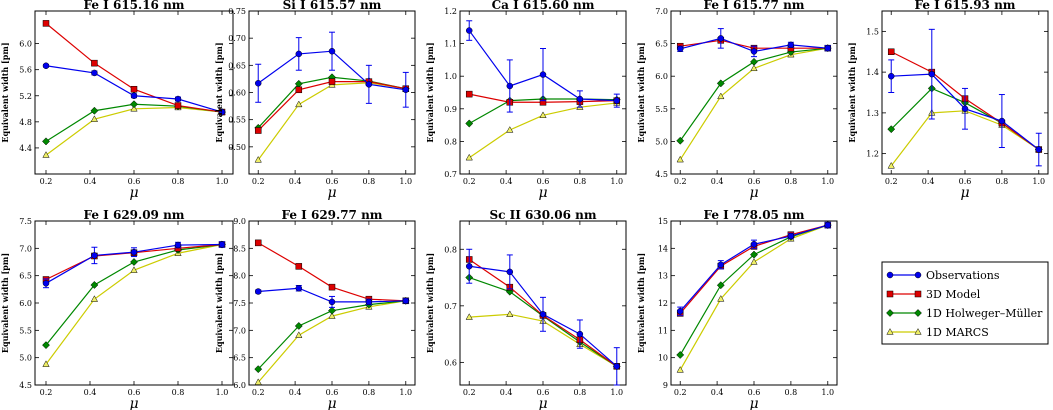 The width and height of the screenshot is (1053, 410). Describe the element at coordinates (239, 276) in the screenshot. I see `y-tick-label: 8.0` at that location.